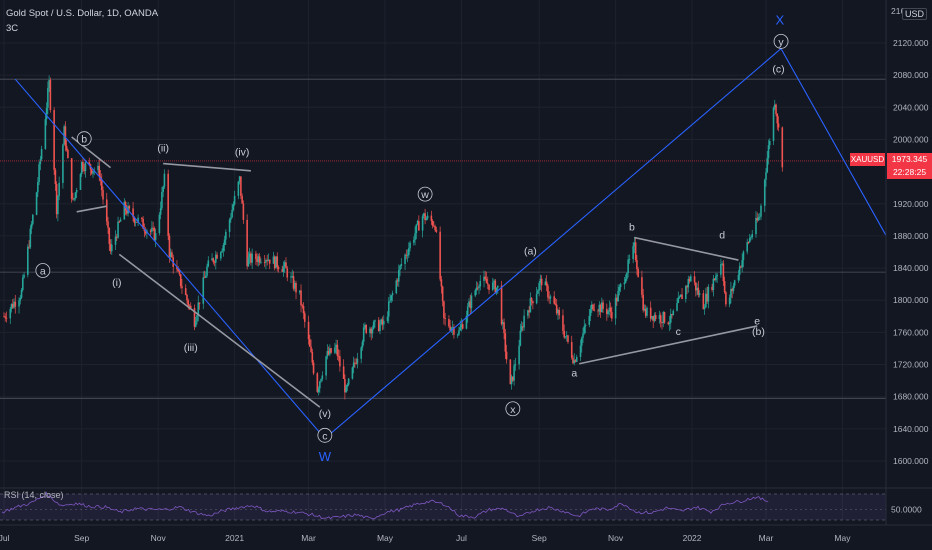 Image resolution: width=932 pixels, height=550 pixels. What do you see at coordinates (466, 533) in the screenshot?
I see `time-axis: Jul Sep Nov 2021 Mar May Jul Sep Nov 2022 Mar May` at bounding box center [466, 533].